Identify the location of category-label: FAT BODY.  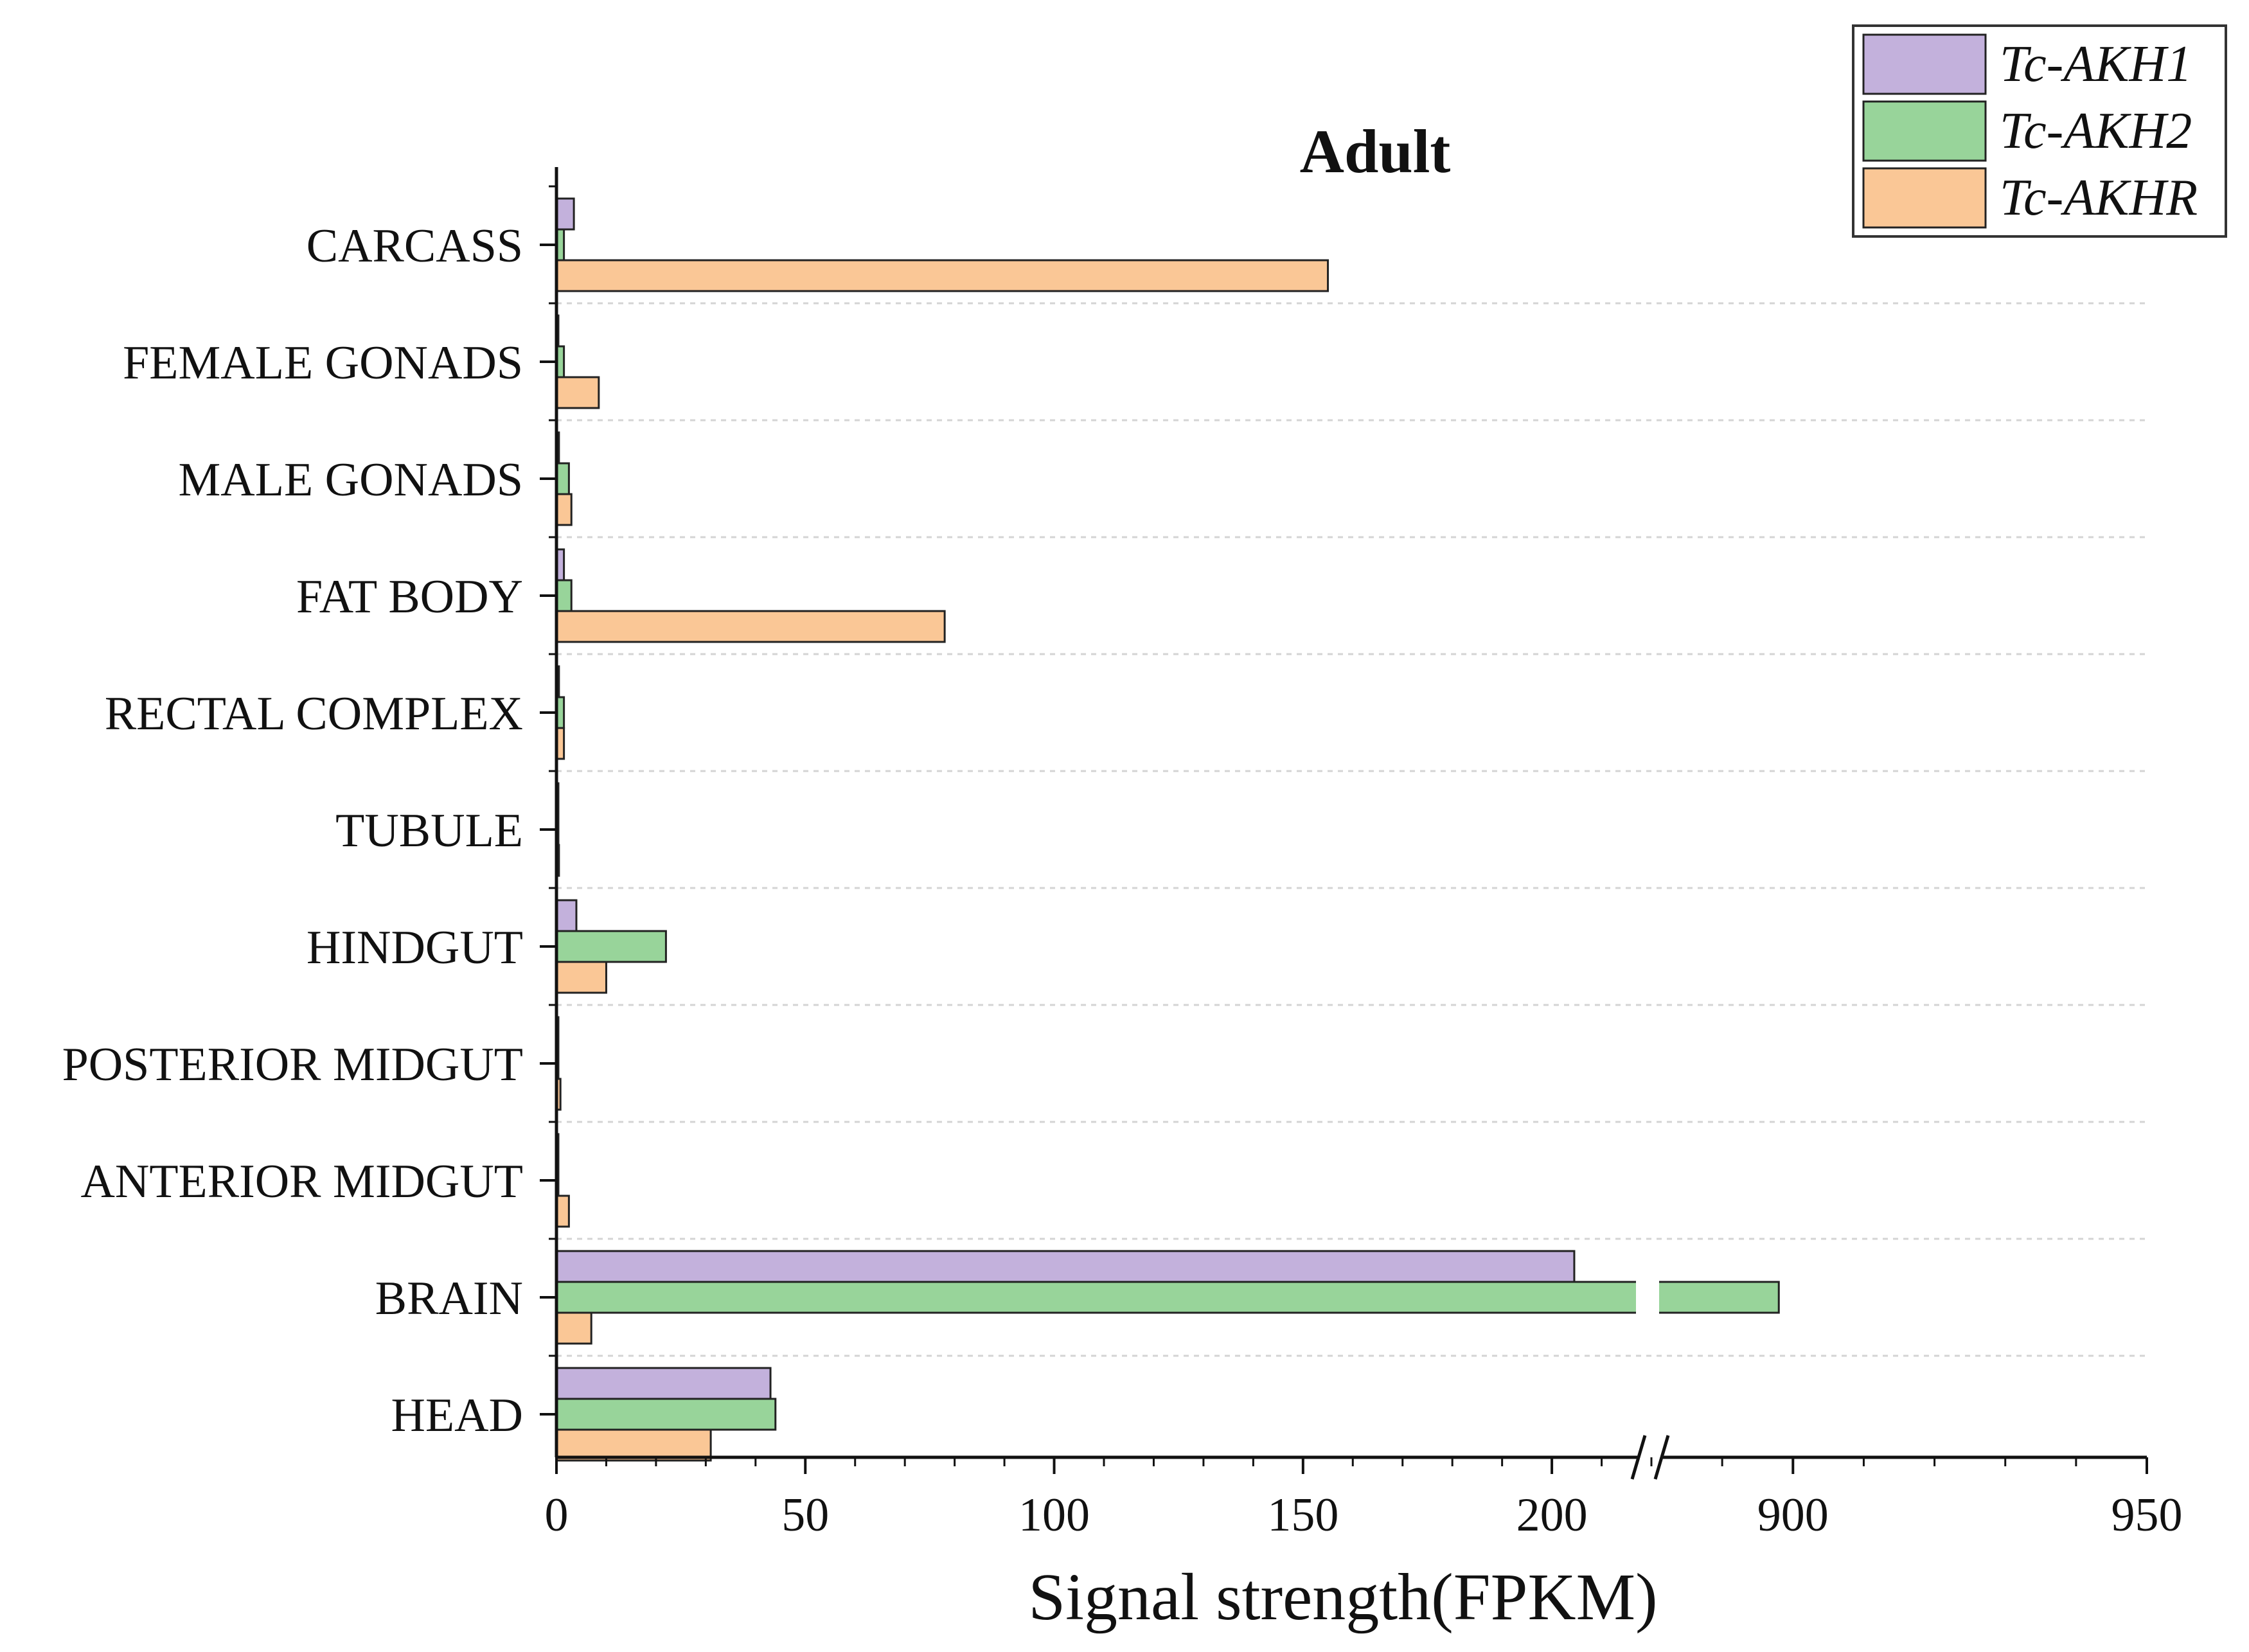
(409, 597).